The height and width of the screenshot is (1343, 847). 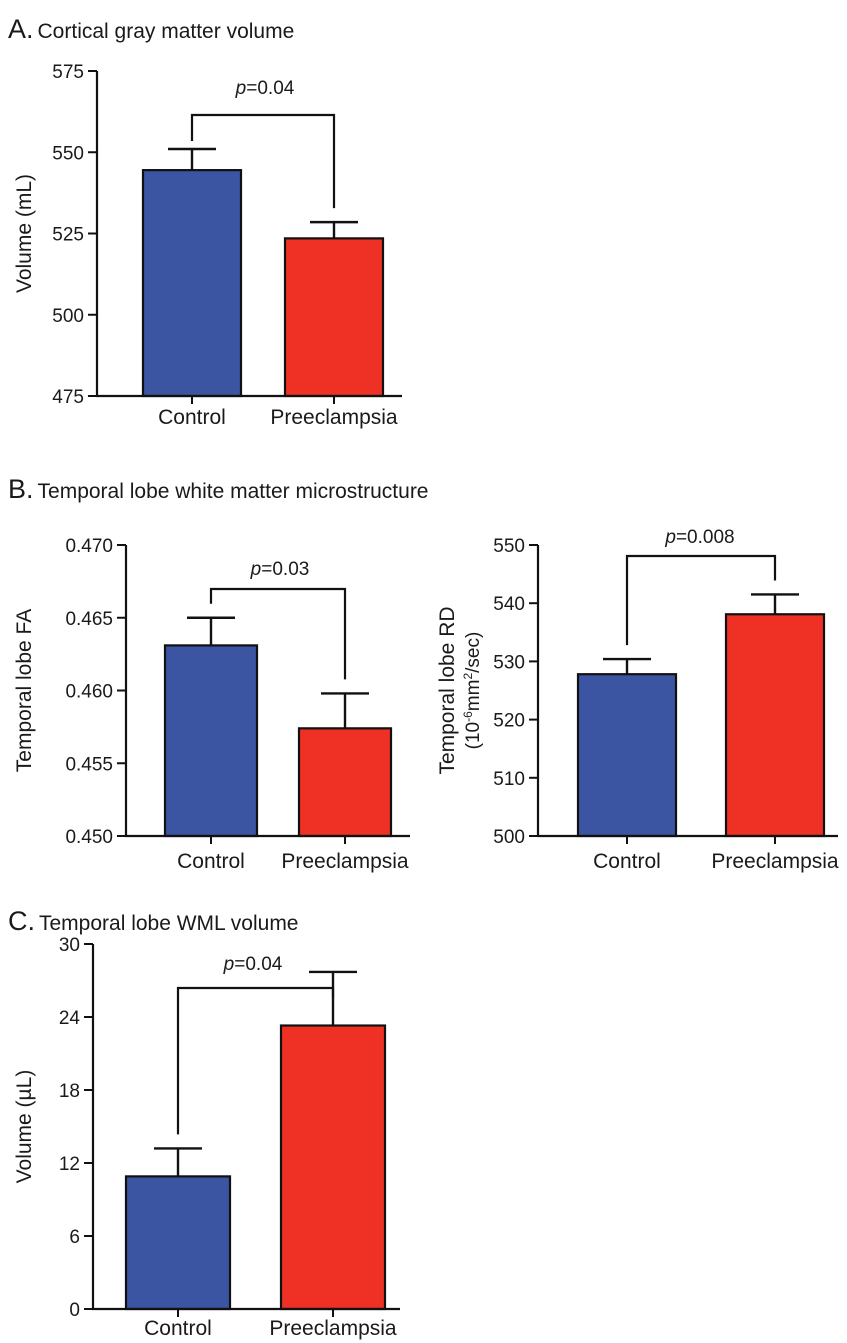 What do you see at coordinates (447, 690) in the screenshot?
I see `y-axis-label: Temporal lobe RD` at bounding box center [447, 690].